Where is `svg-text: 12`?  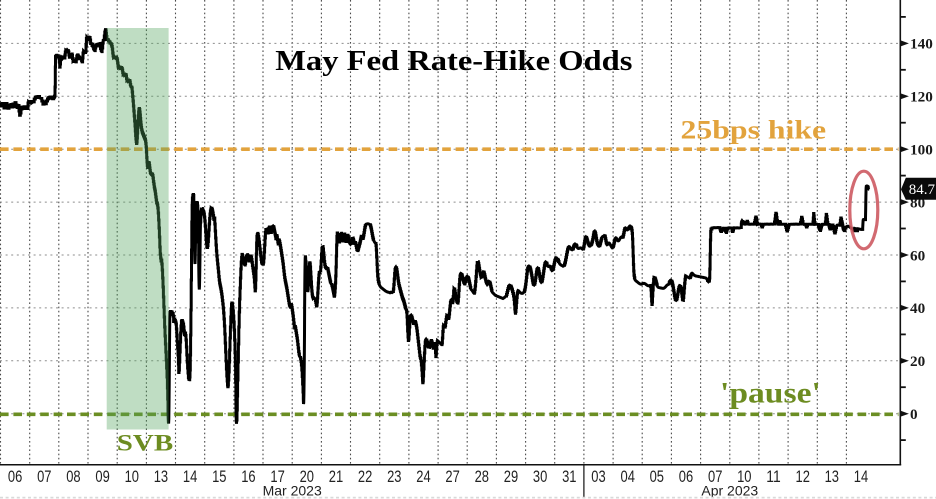 svg-text: 12 is located at coordinates (803, 476).